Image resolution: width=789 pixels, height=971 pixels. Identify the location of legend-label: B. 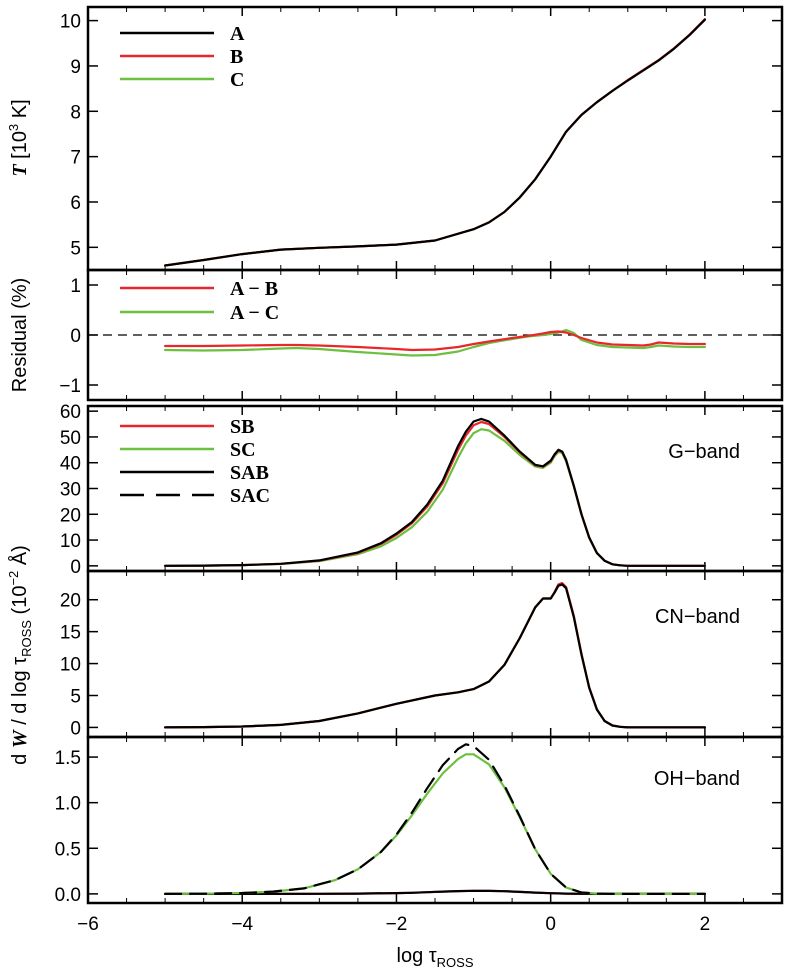
(236, 57).